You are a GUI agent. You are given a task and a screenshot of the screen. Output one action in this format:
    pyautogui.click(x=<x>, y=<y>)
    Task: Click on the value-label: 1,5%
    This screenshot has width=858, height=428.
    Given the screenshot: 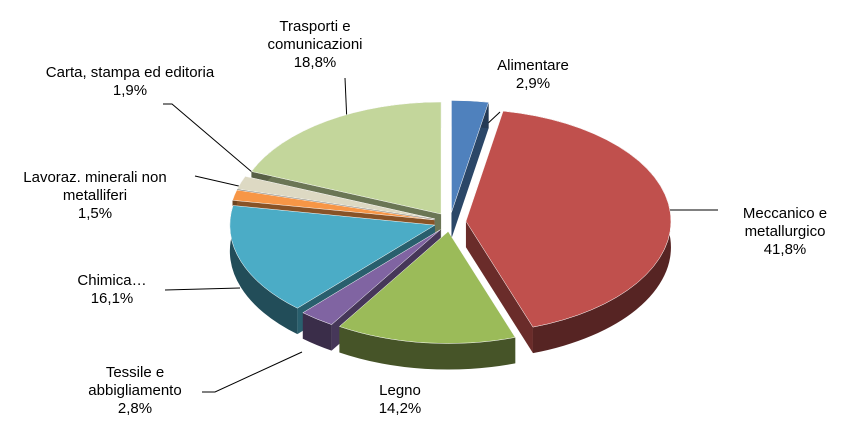 What is the action you would take?
    pyautogui.click(x=95, y=213)
    